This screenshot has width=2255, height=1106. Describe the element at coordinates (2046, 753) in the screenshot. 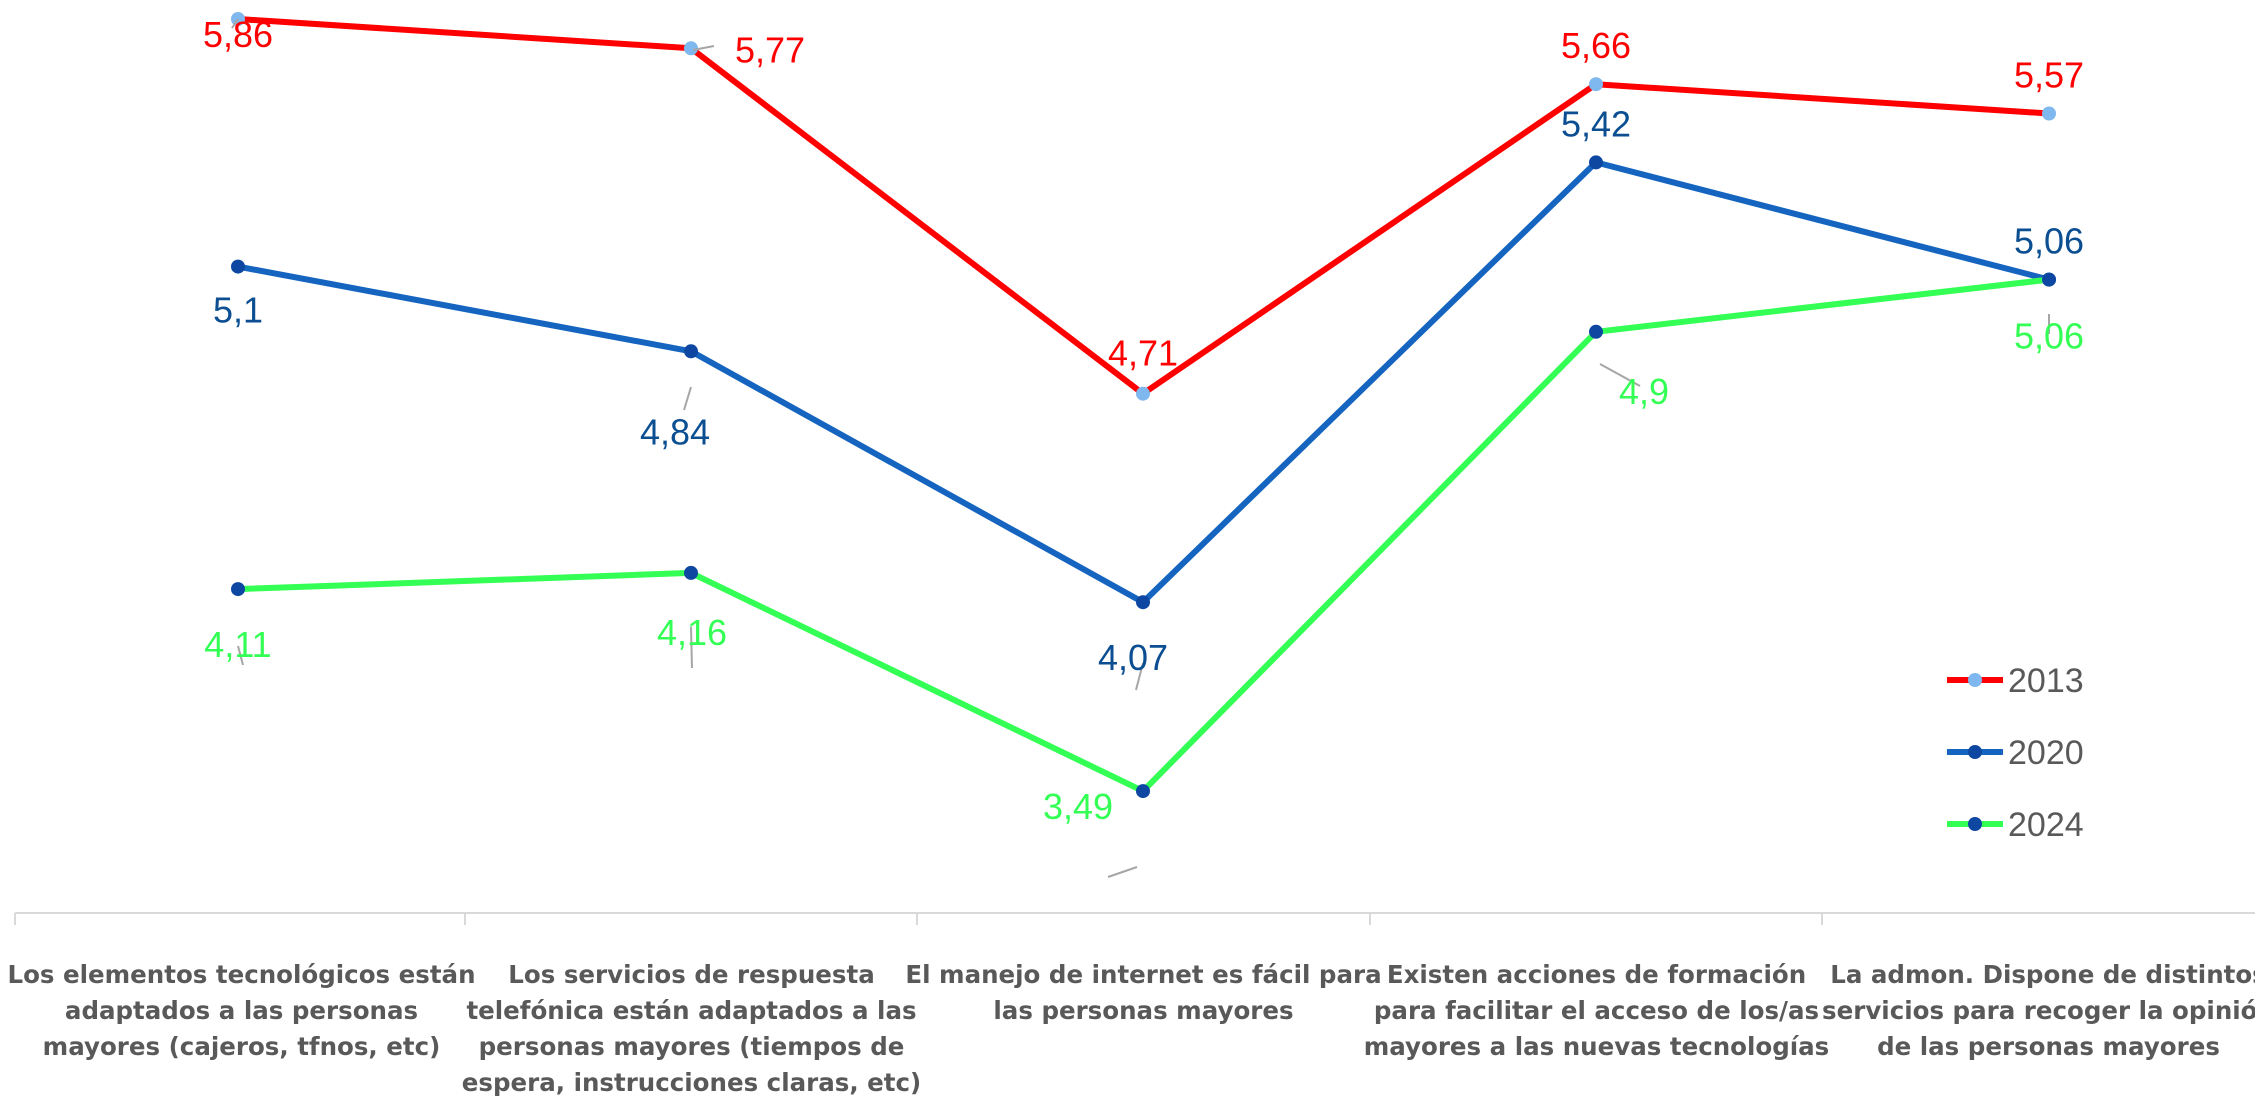

I see `legend-label-2020: 2020` at that location.